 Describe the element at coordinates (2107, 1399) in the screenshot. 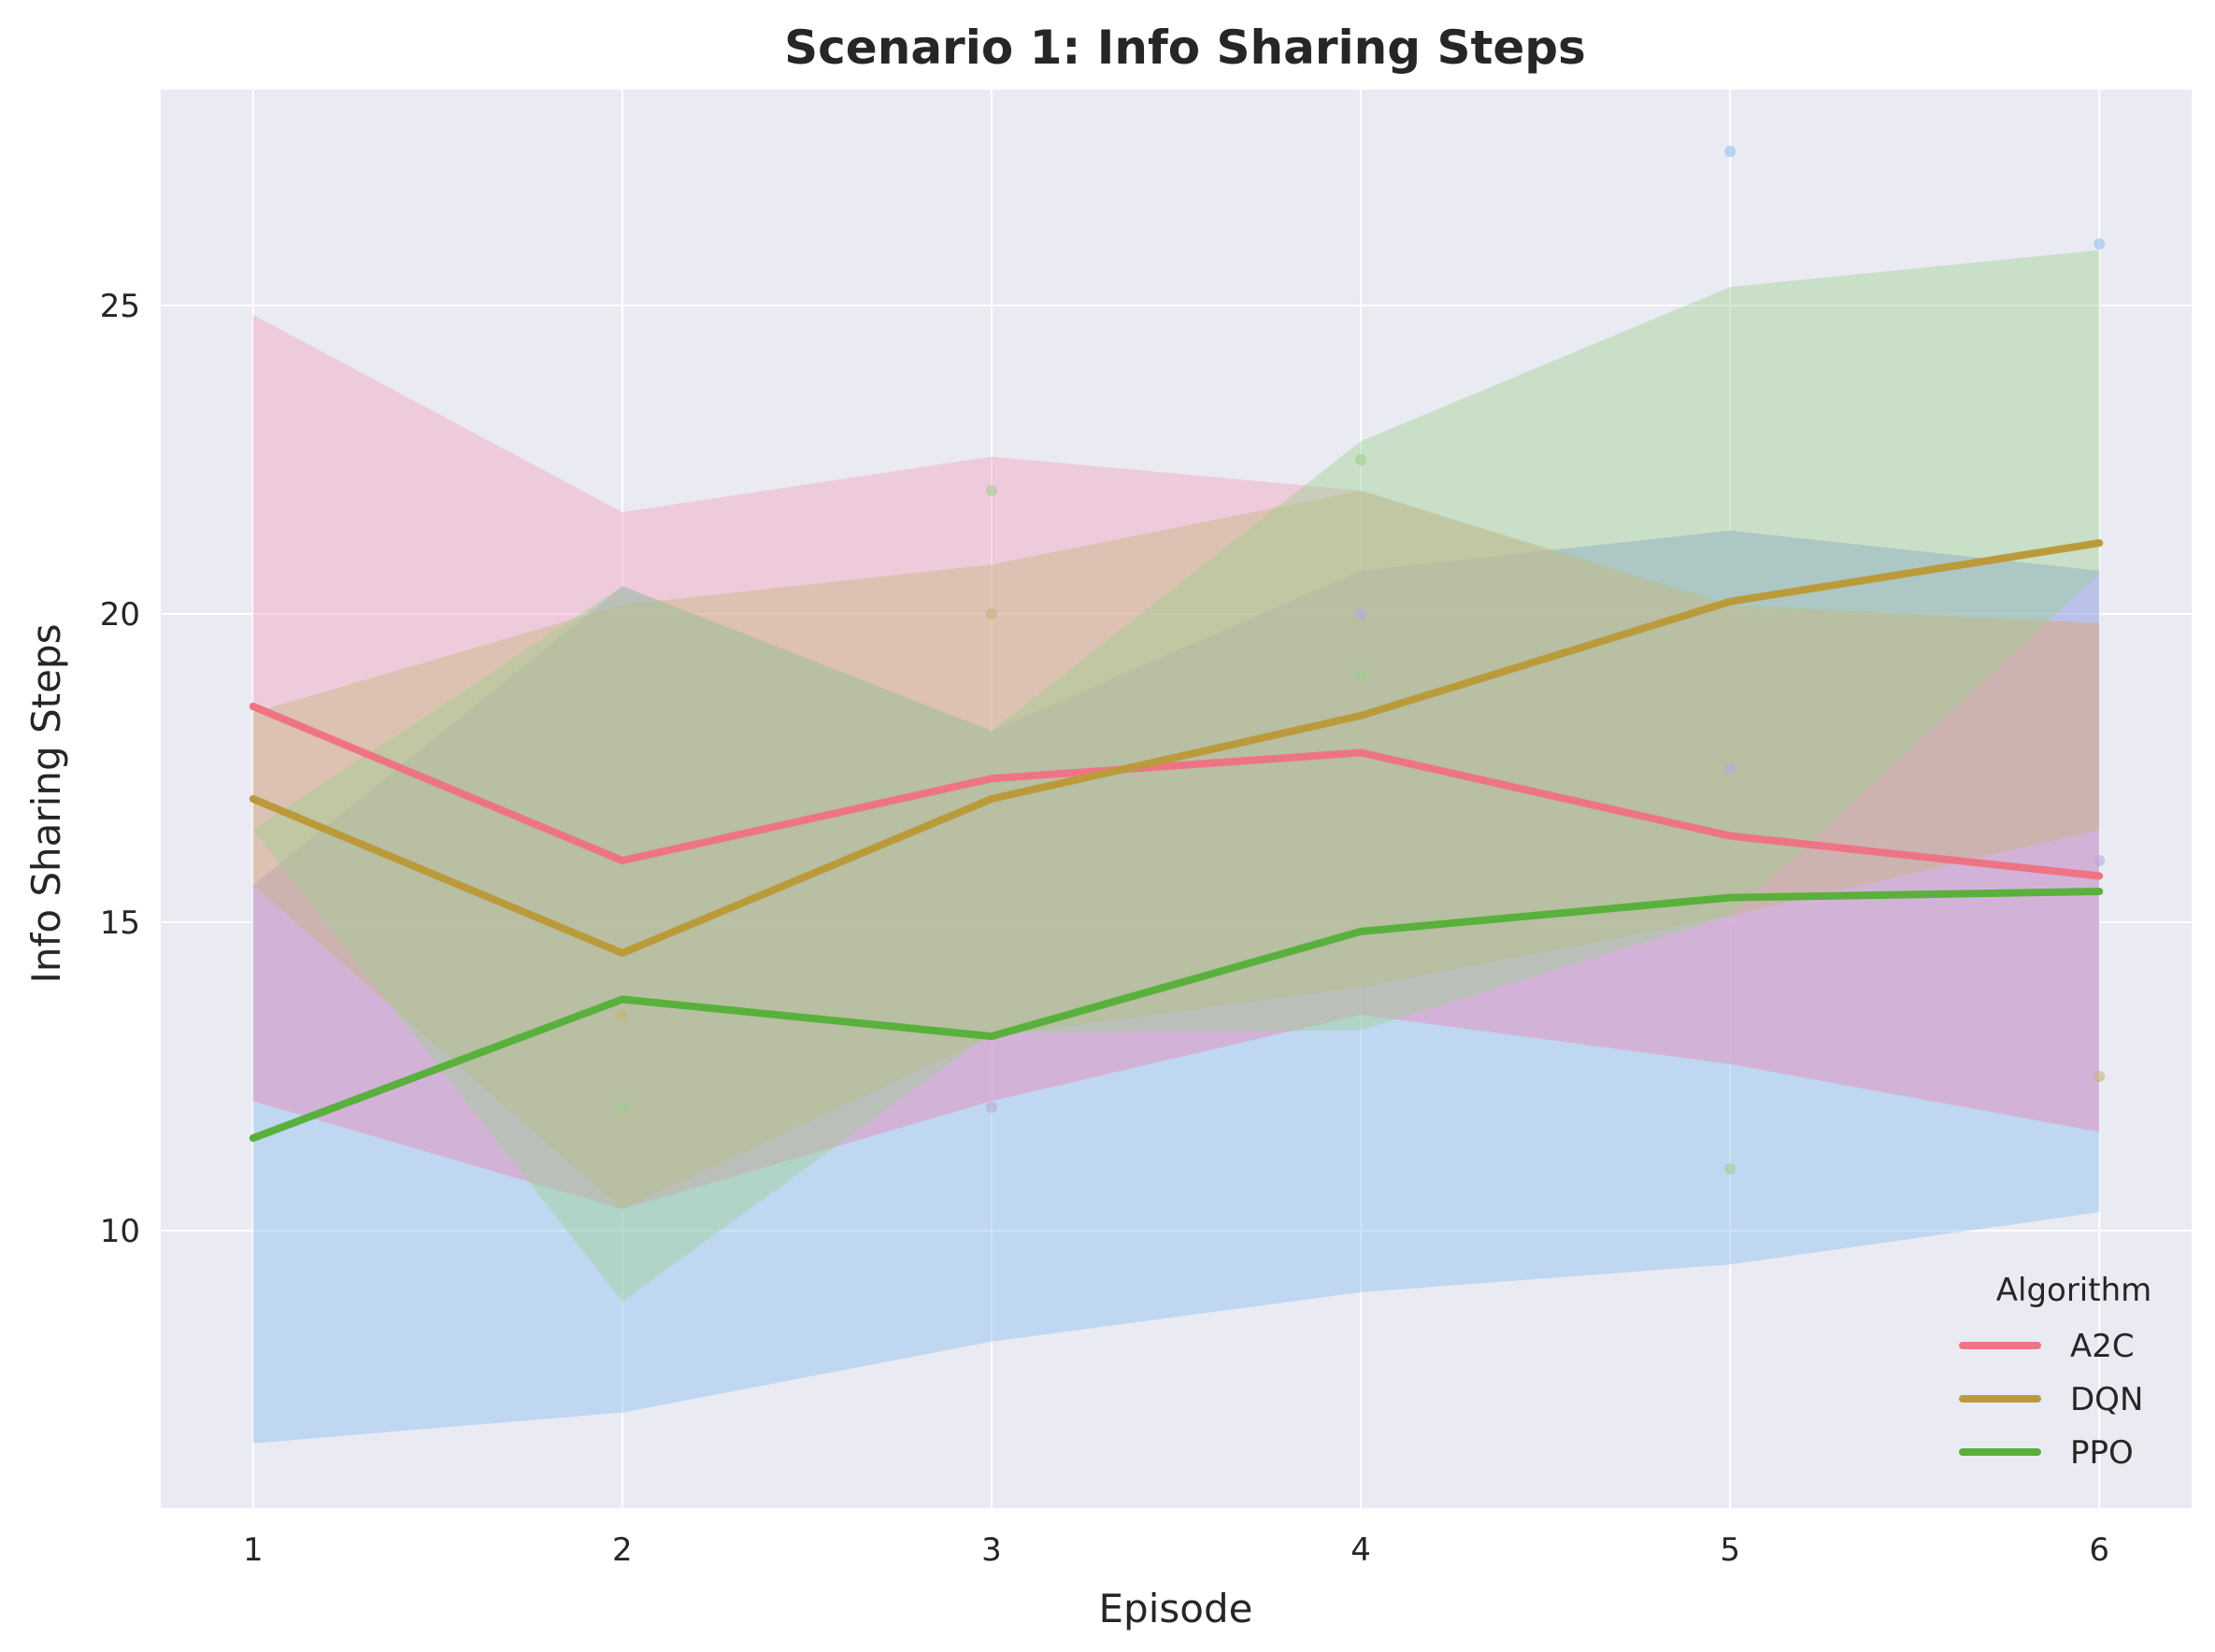

I see `legend-label-dqn: DQN` at that location.